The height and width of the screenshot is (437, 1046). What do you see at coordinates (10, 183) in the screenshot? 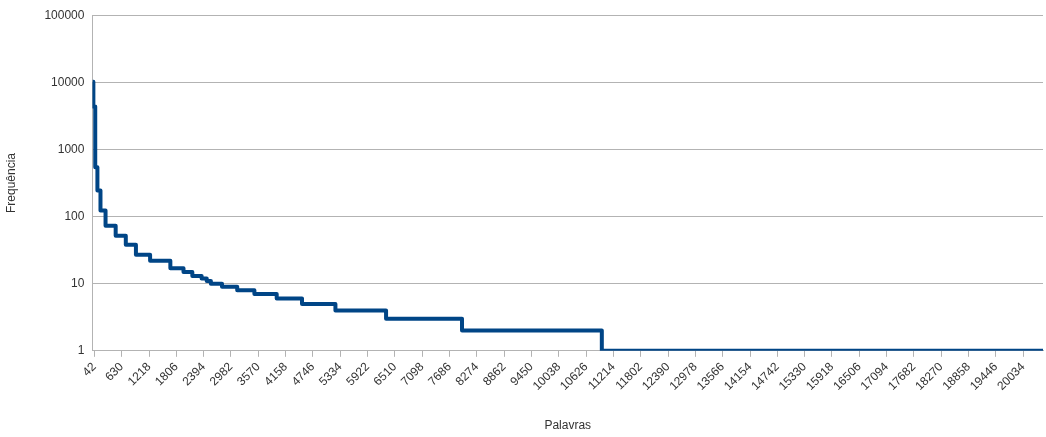
I see `y-axis-title: Frequência` at bounding box center [10, 183].